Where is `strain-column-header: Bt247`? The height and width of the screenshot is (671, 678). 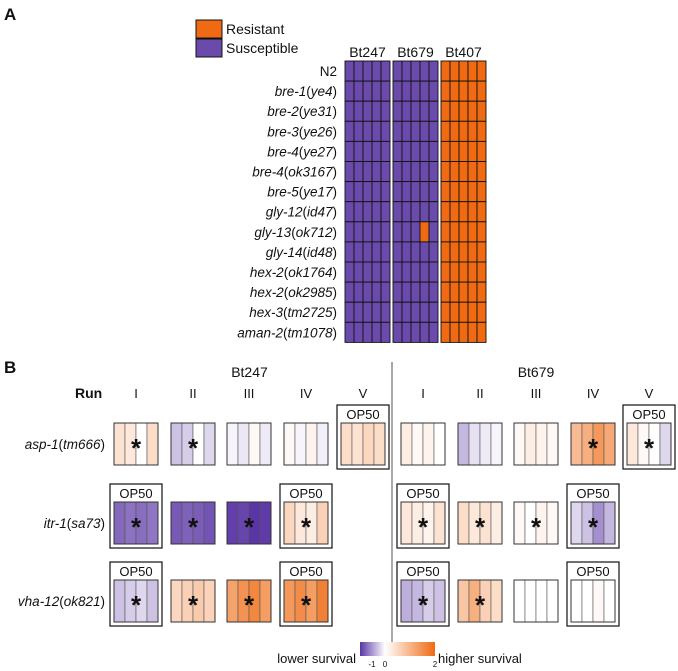 strain-column-header: Bt247 is located at coordinates (367, 52).